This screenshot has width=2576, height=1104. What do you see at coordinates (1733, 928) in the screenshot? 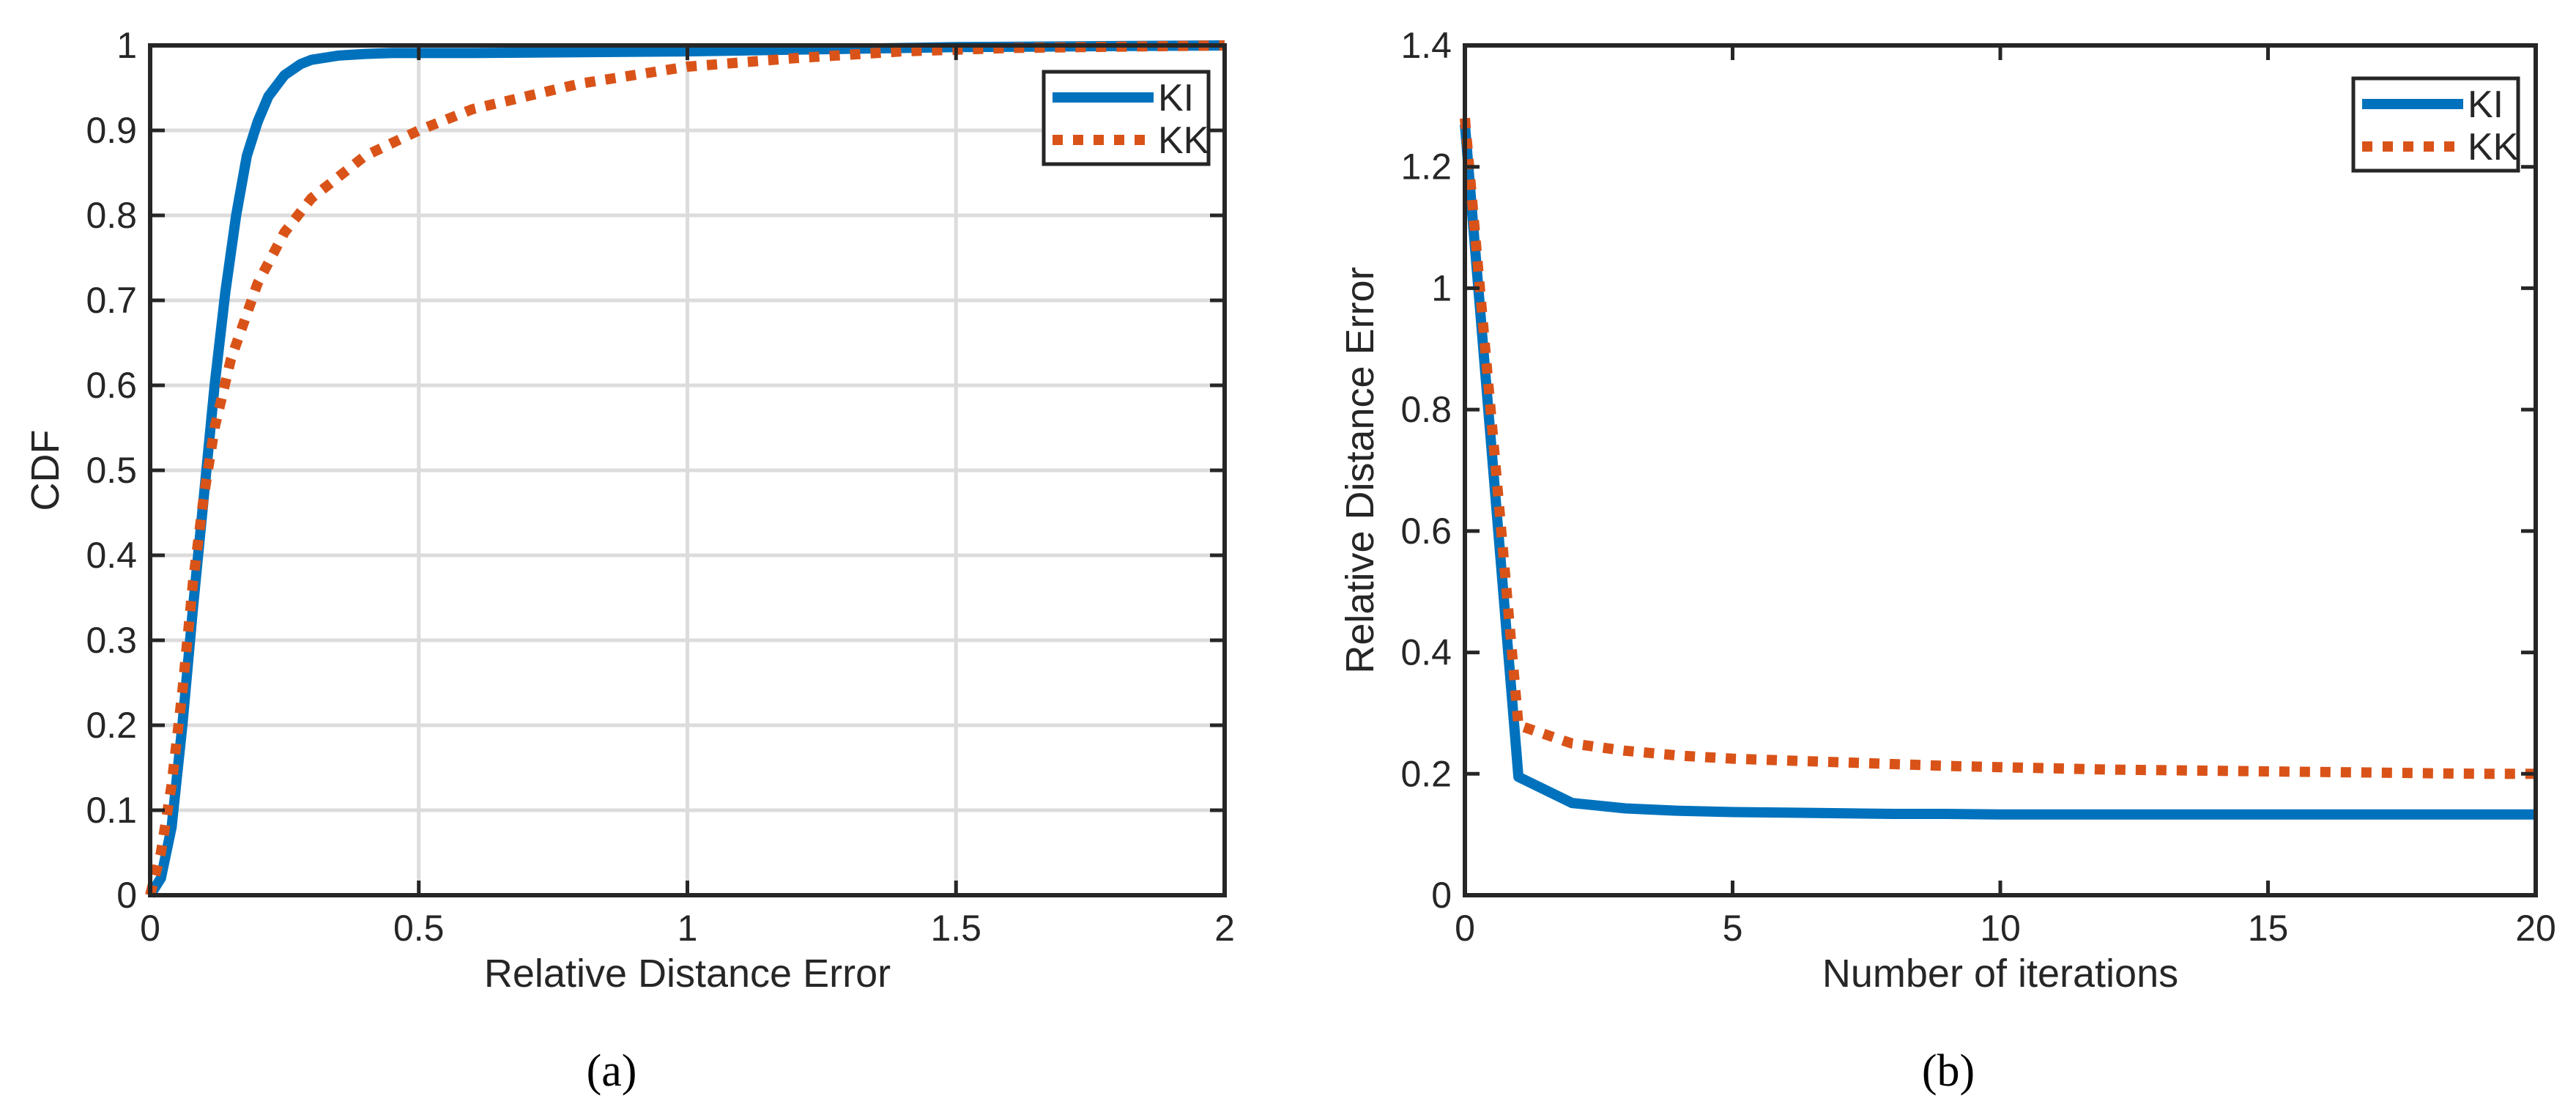
I see `panel-b-x-tick-label: 5` at bounding box center [1733, 928].